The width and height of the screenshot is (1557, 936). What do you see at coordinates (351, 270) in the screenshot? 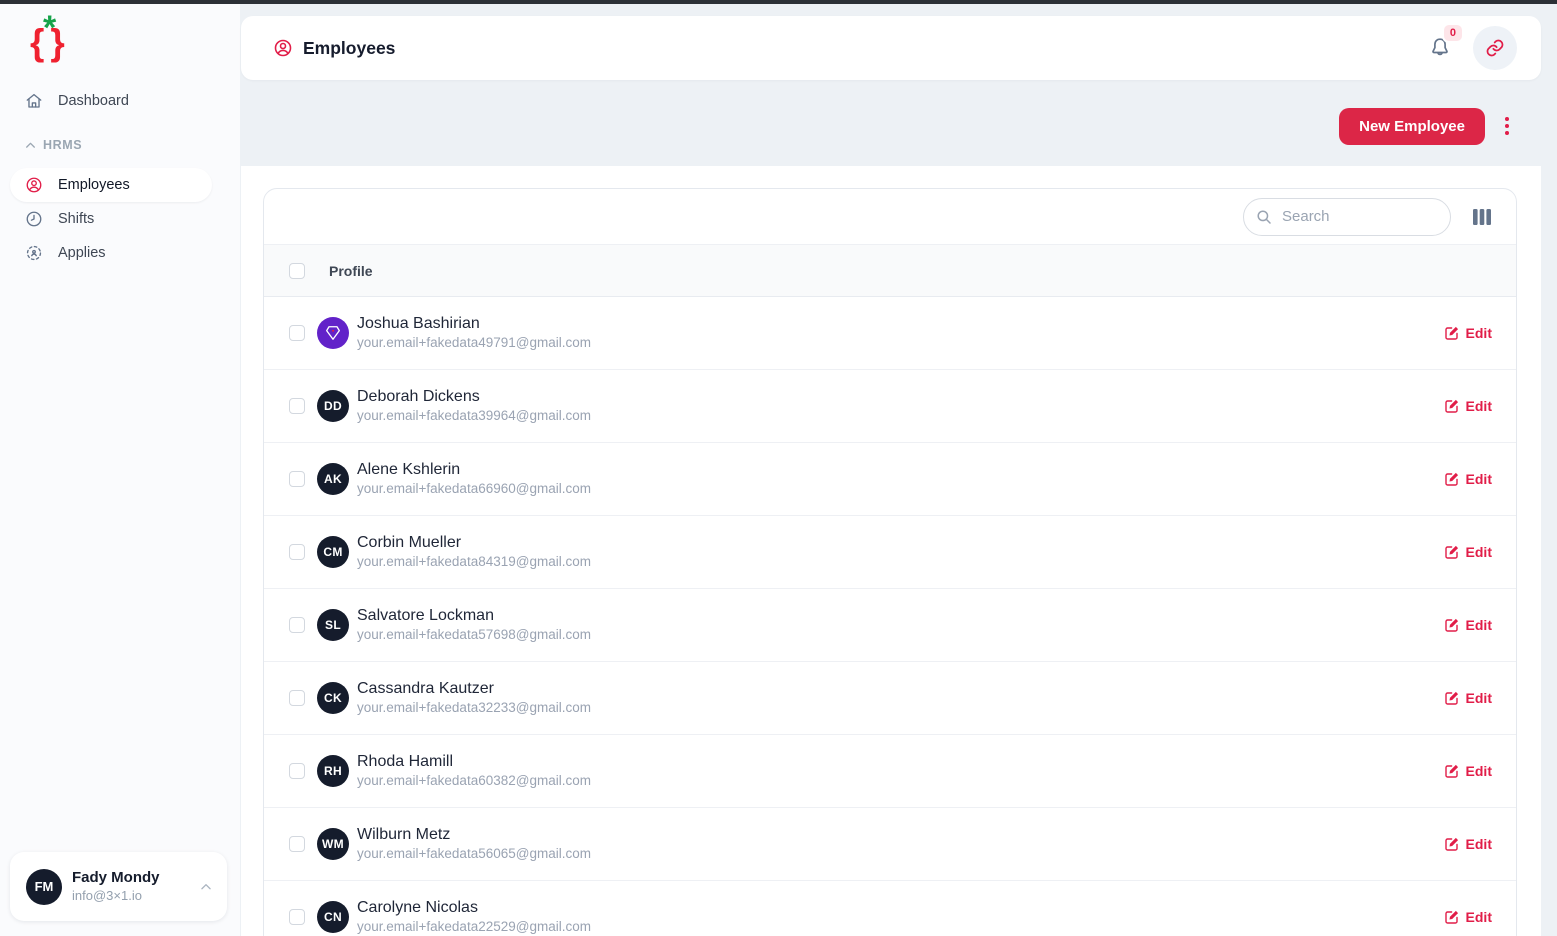
I see `column-header-profile: Profile` at bounding box center [351, 270].